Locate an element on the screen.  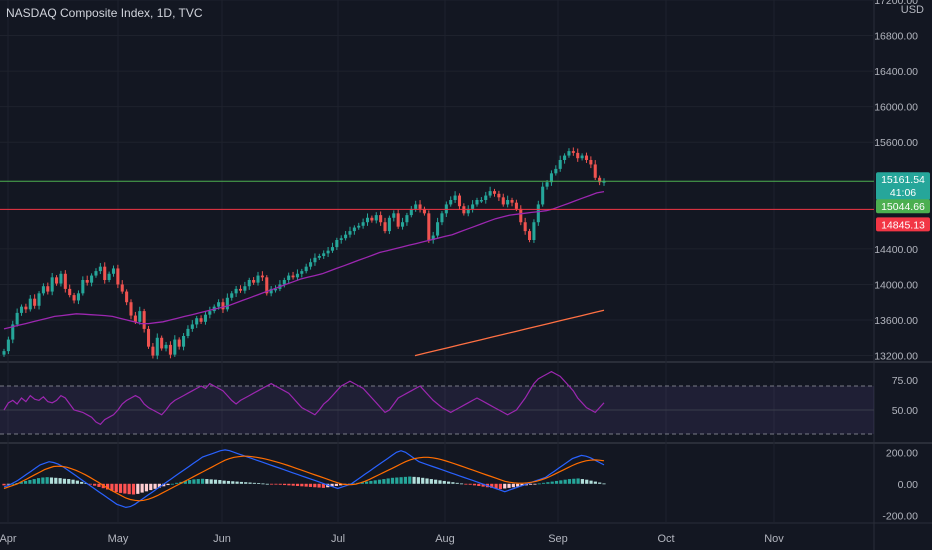
rsi-tick-label: 75.00 is located at coordinates (905, 381).